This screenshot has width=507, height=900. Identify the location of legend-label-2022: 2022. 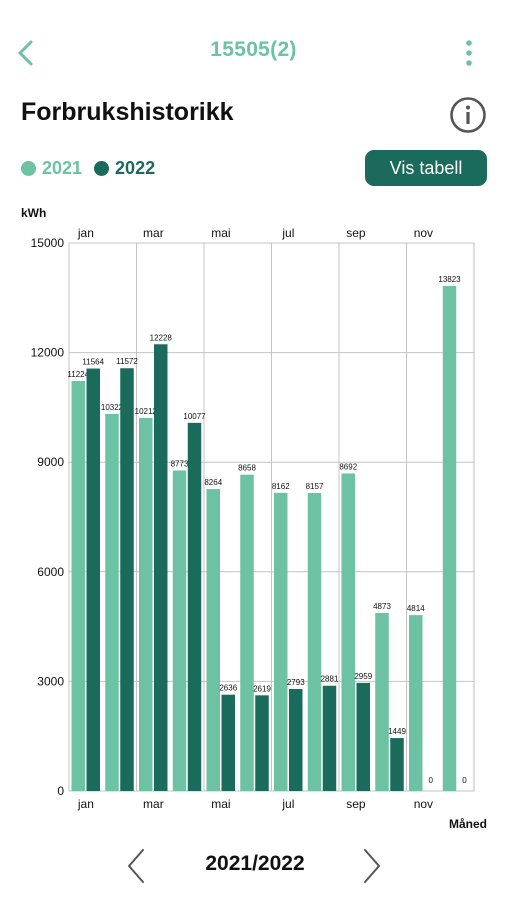
(135, 167).